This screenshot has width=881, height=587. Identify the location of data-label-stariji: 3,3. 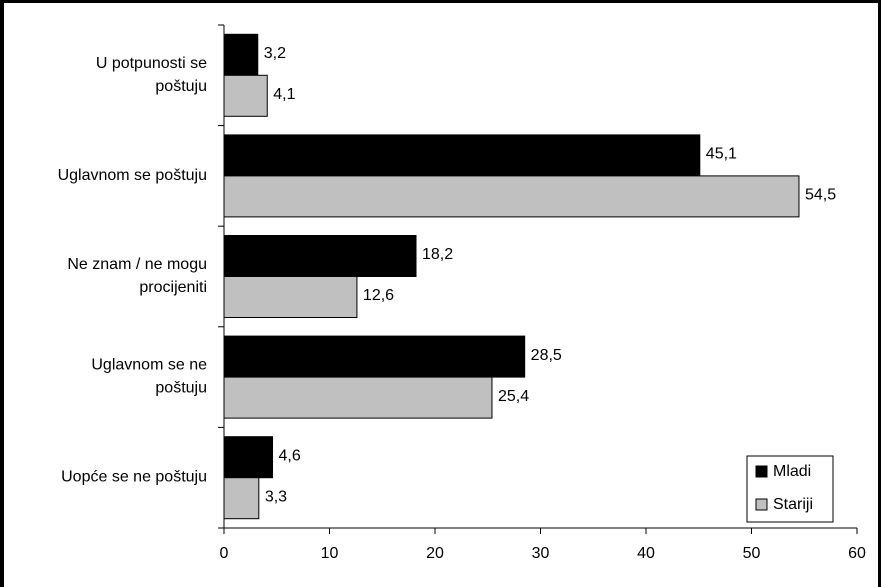
(276, 496).